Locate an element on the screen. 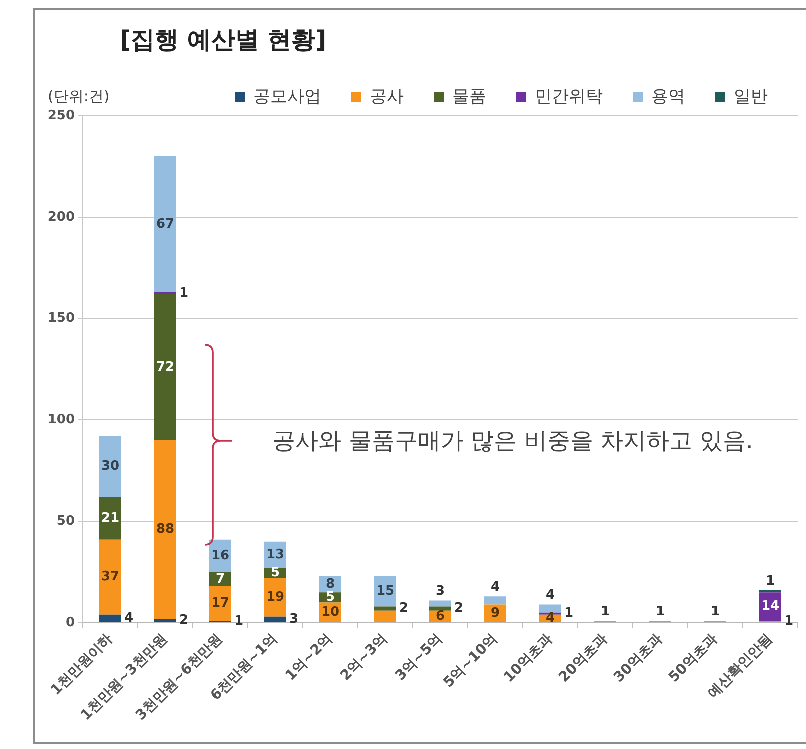  data-label: 8 is located at coordinates (331, 584).